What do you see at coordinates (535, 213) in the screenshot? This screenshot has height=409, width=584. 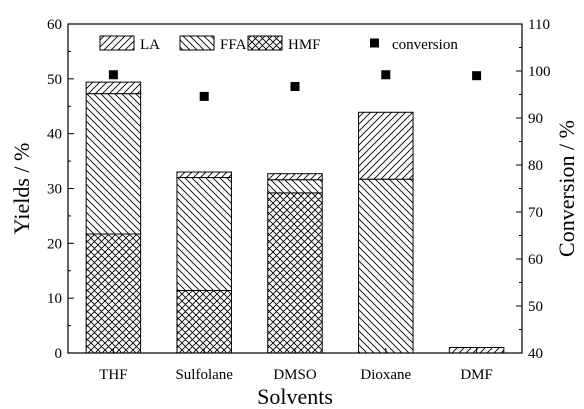 I see `y2-tick-label: 70` at bounding box center [535, 213].